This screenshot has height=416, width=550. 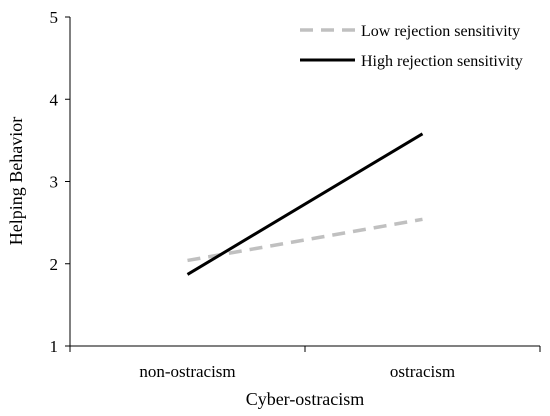 I want to click on y-tick-label: 3, so click(x=54, y=182).